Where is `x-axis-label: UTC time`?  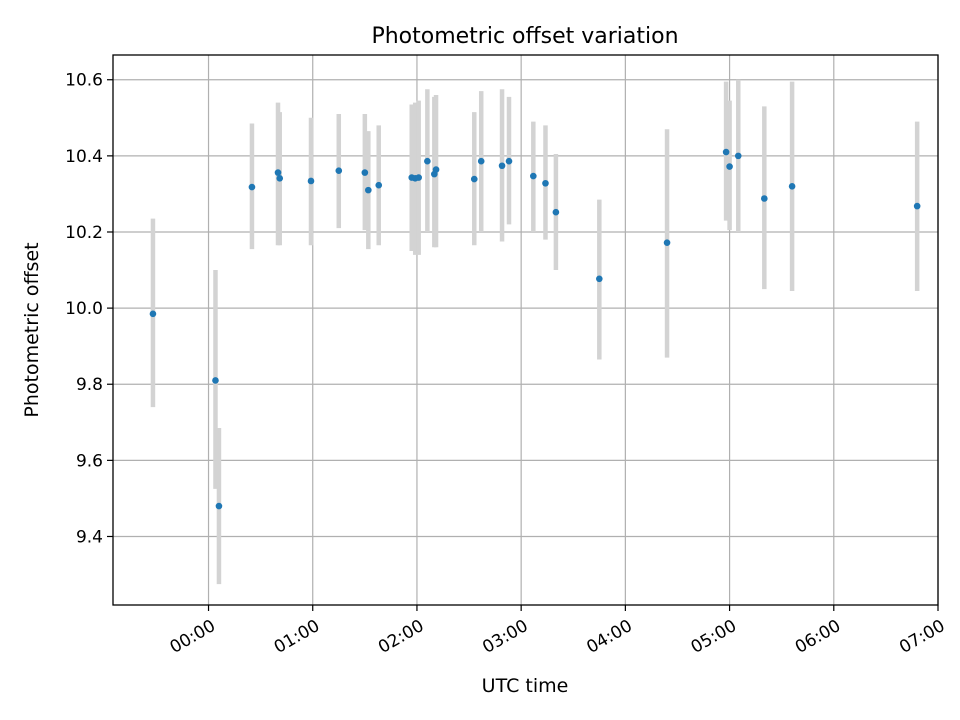
x-axis-label: UTC time is located at coordinates (525, 686).